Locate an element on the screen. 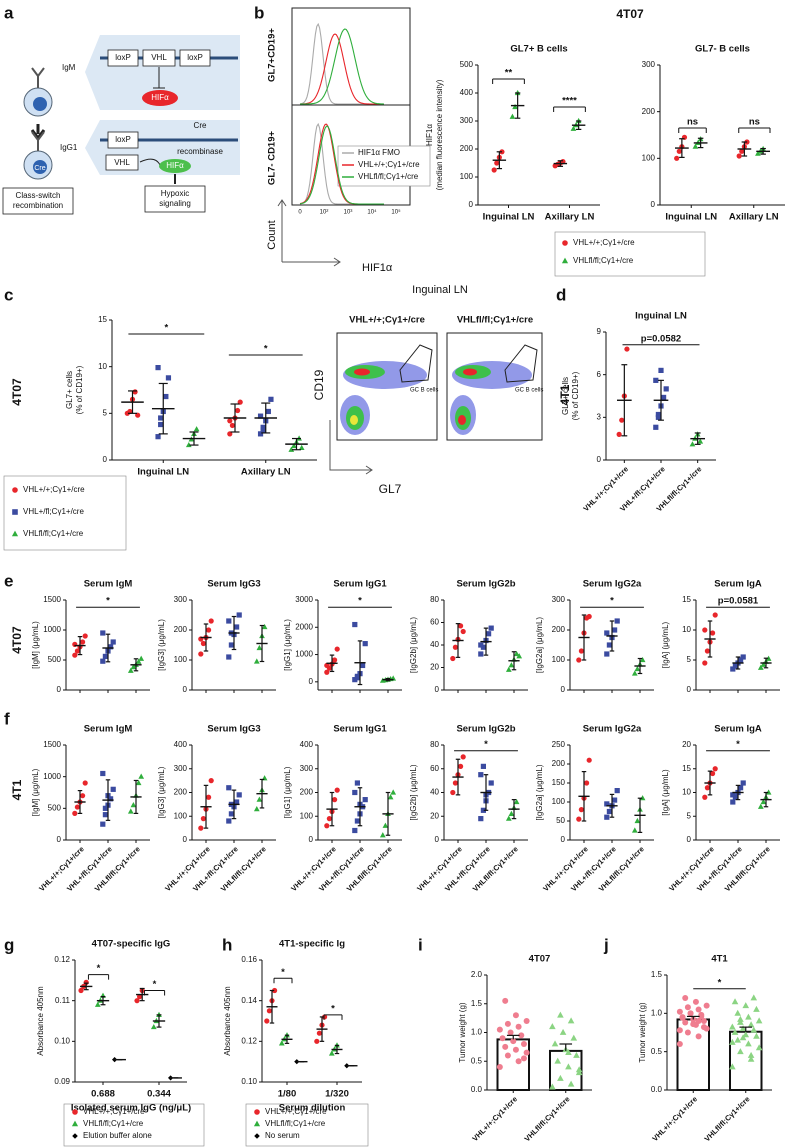  label: loxP is located at coordinates (123, 139).